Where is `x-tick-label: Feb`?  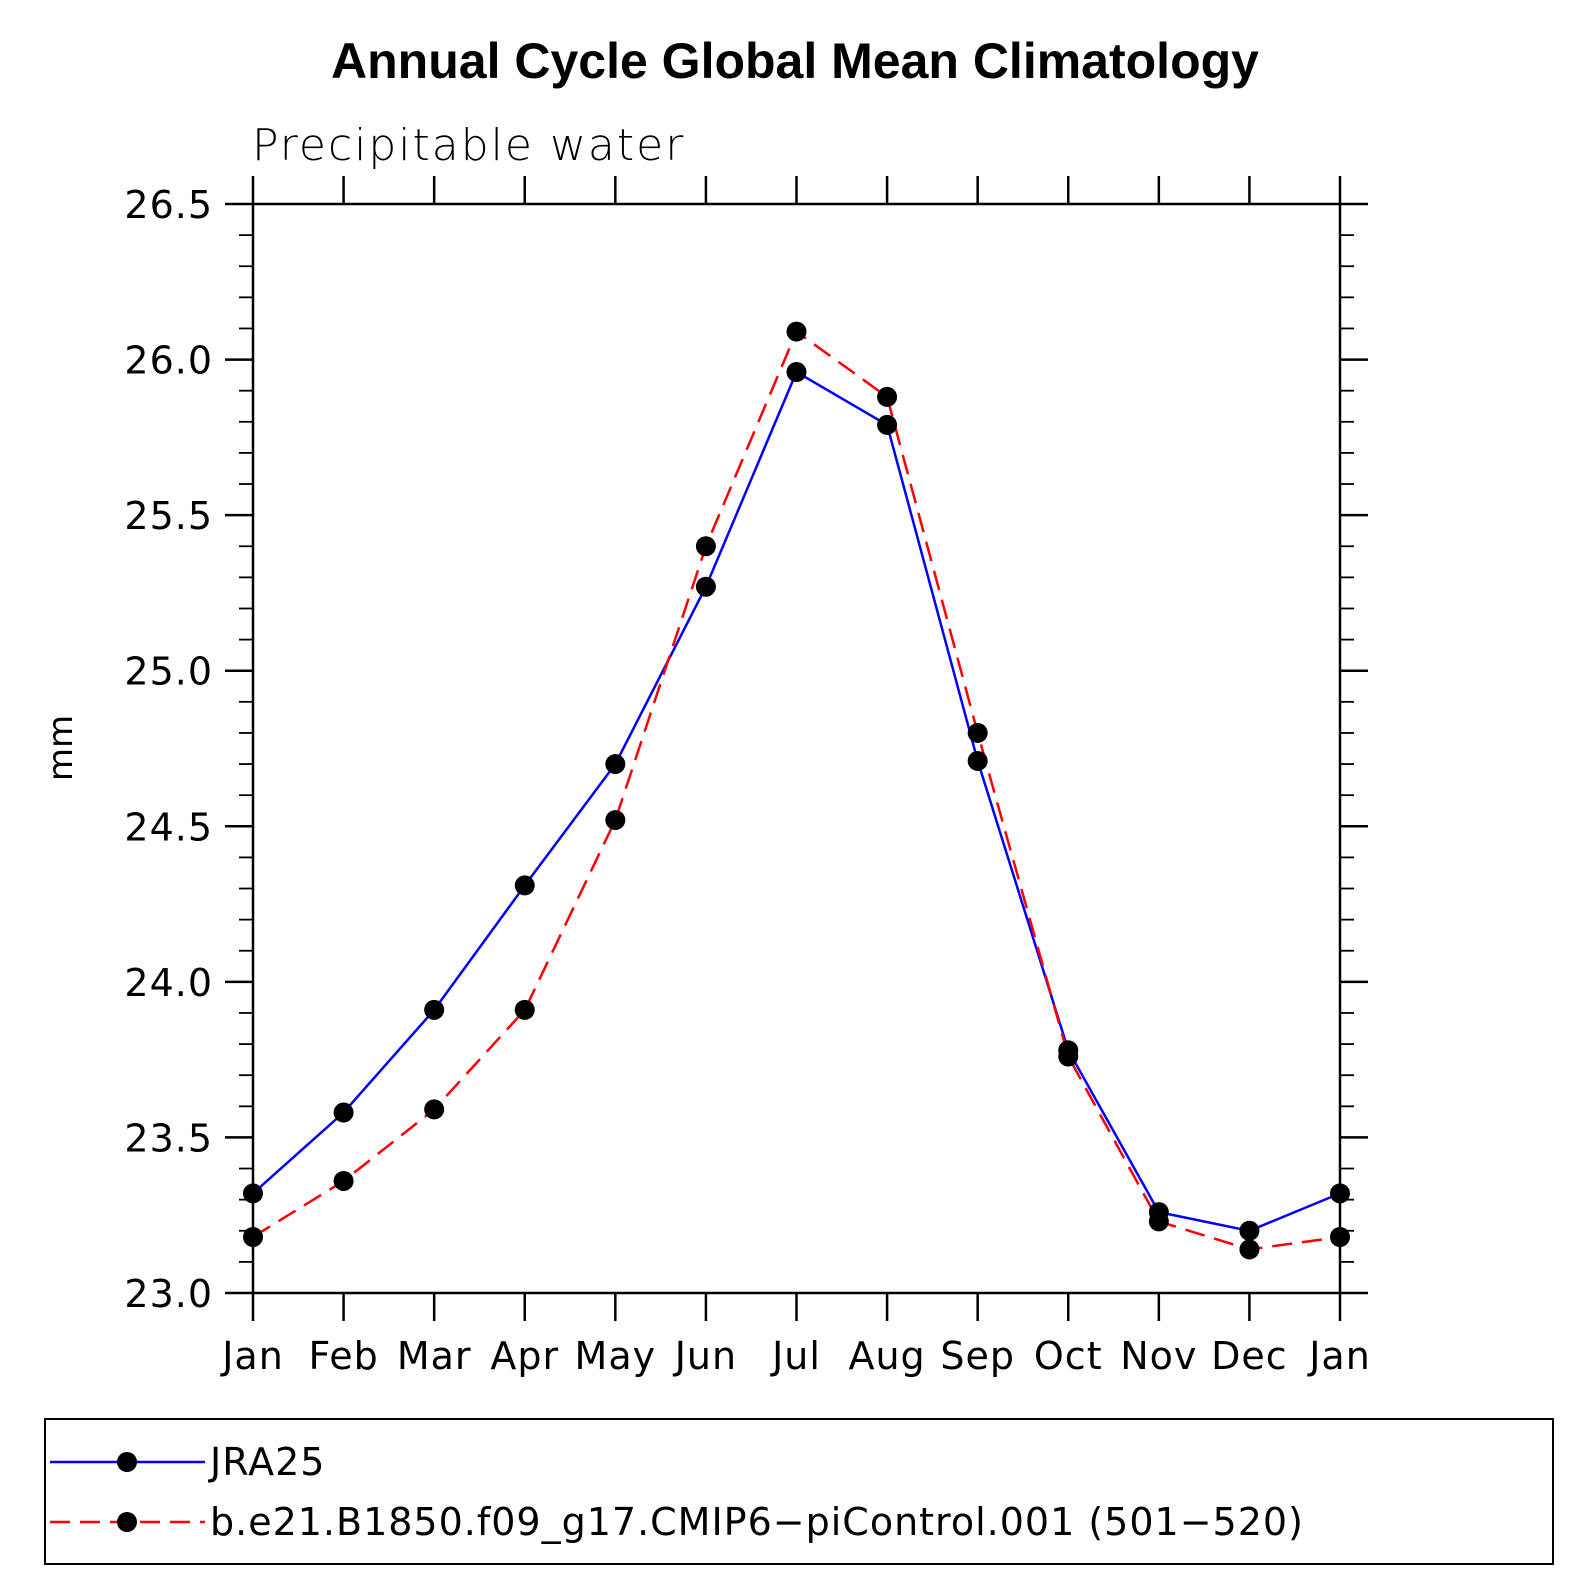
x-tick-label: Feb is located at coordinates (343, 1356).